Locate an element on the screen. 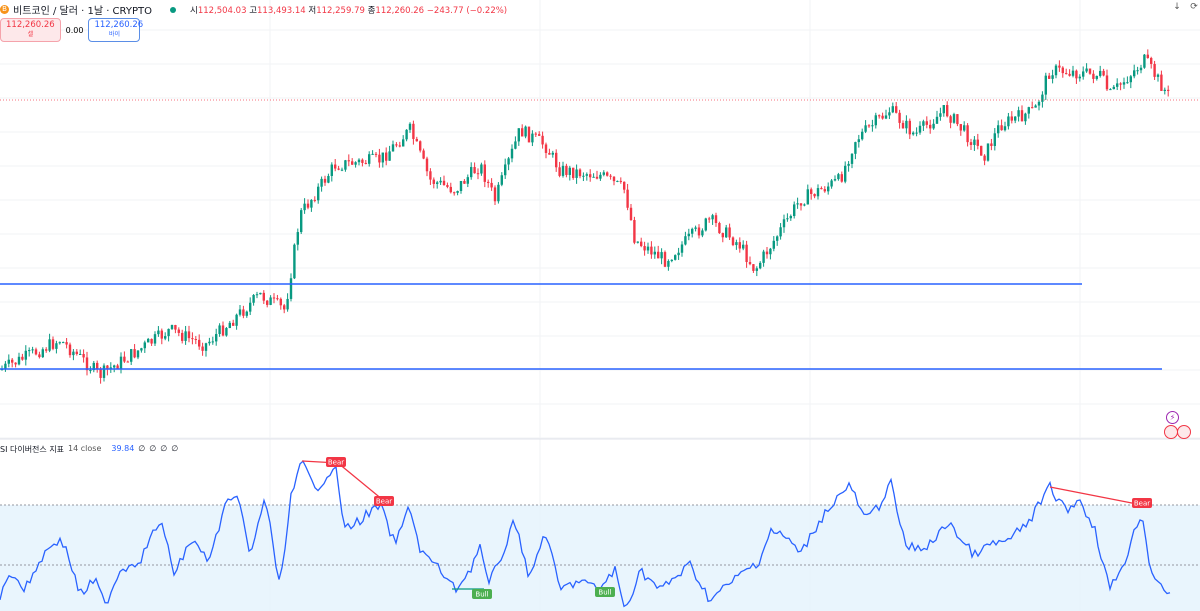 Image resolution: width=1200 pixels, height=611 pixels. bear-label: Bear is located at coordinates (384, 502).